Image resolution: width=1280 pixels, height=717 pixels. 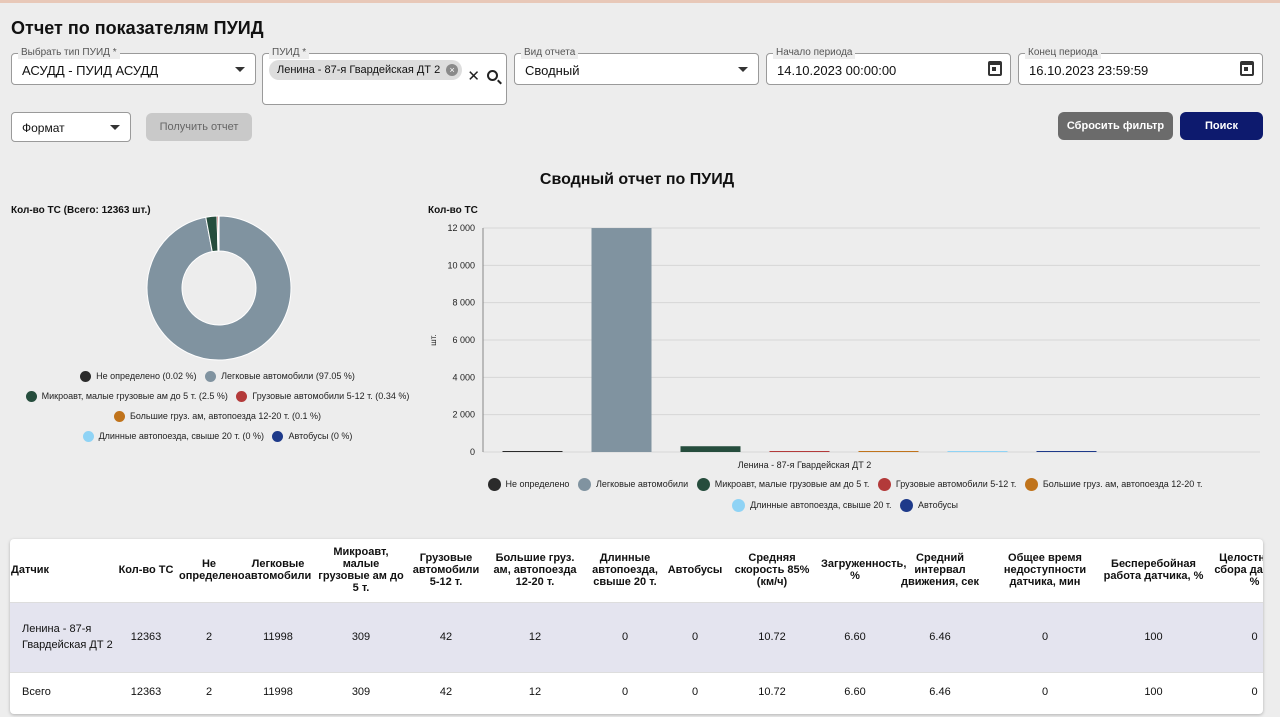 What do you see at coordinates (212, 570) in the screenshot?
I see `column-header: Не определено` at bounding box center [212, 570].